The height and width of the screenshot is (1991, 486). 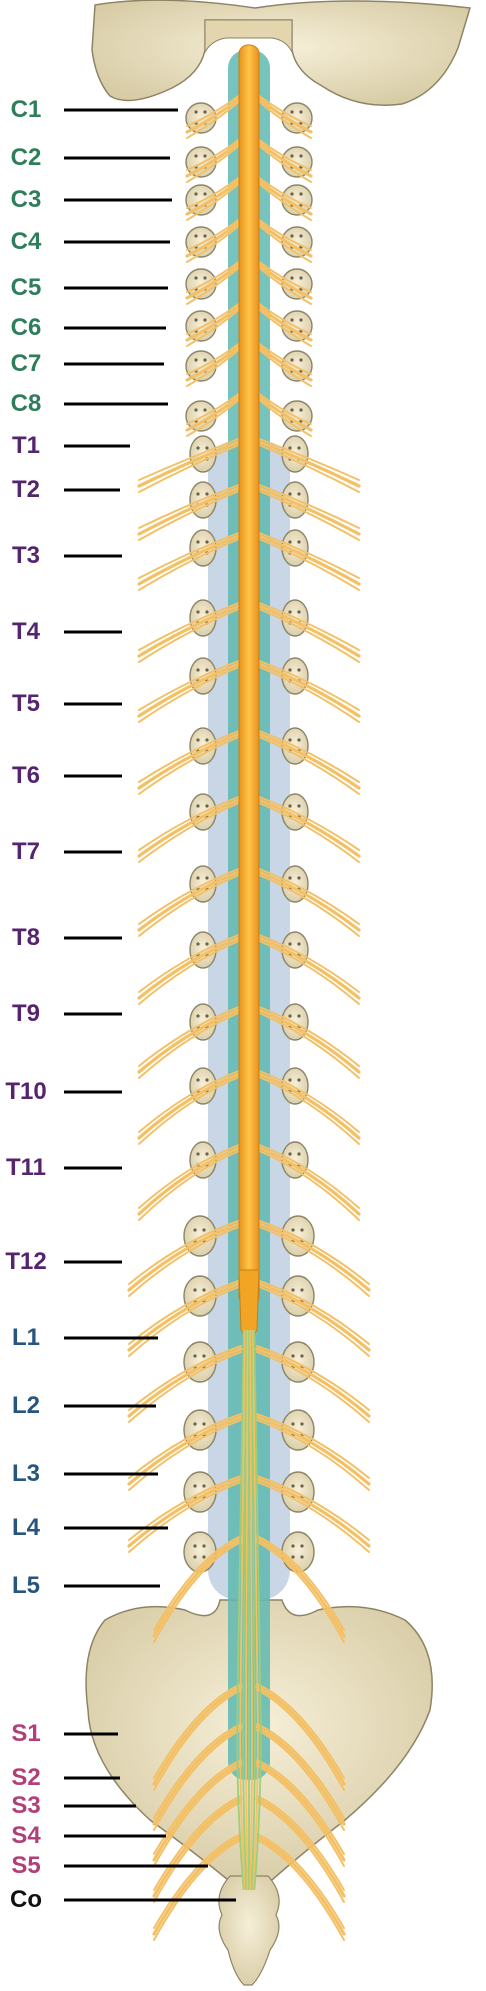 I want to click on leader-line-l3, so click(x=111, y=1474).